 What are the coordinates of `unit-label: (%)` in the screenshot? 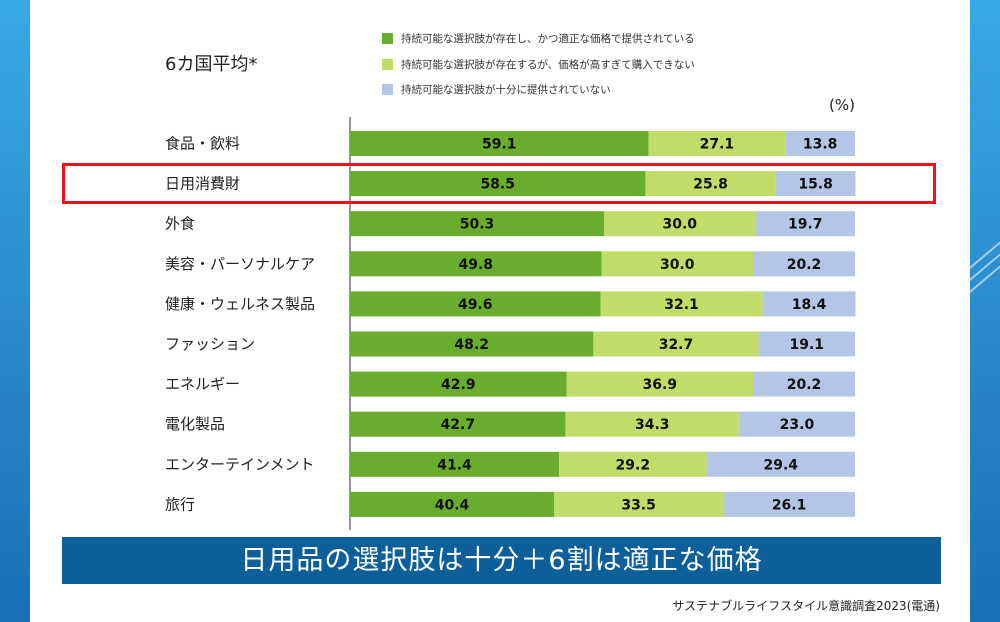 It's located at (842, 105).